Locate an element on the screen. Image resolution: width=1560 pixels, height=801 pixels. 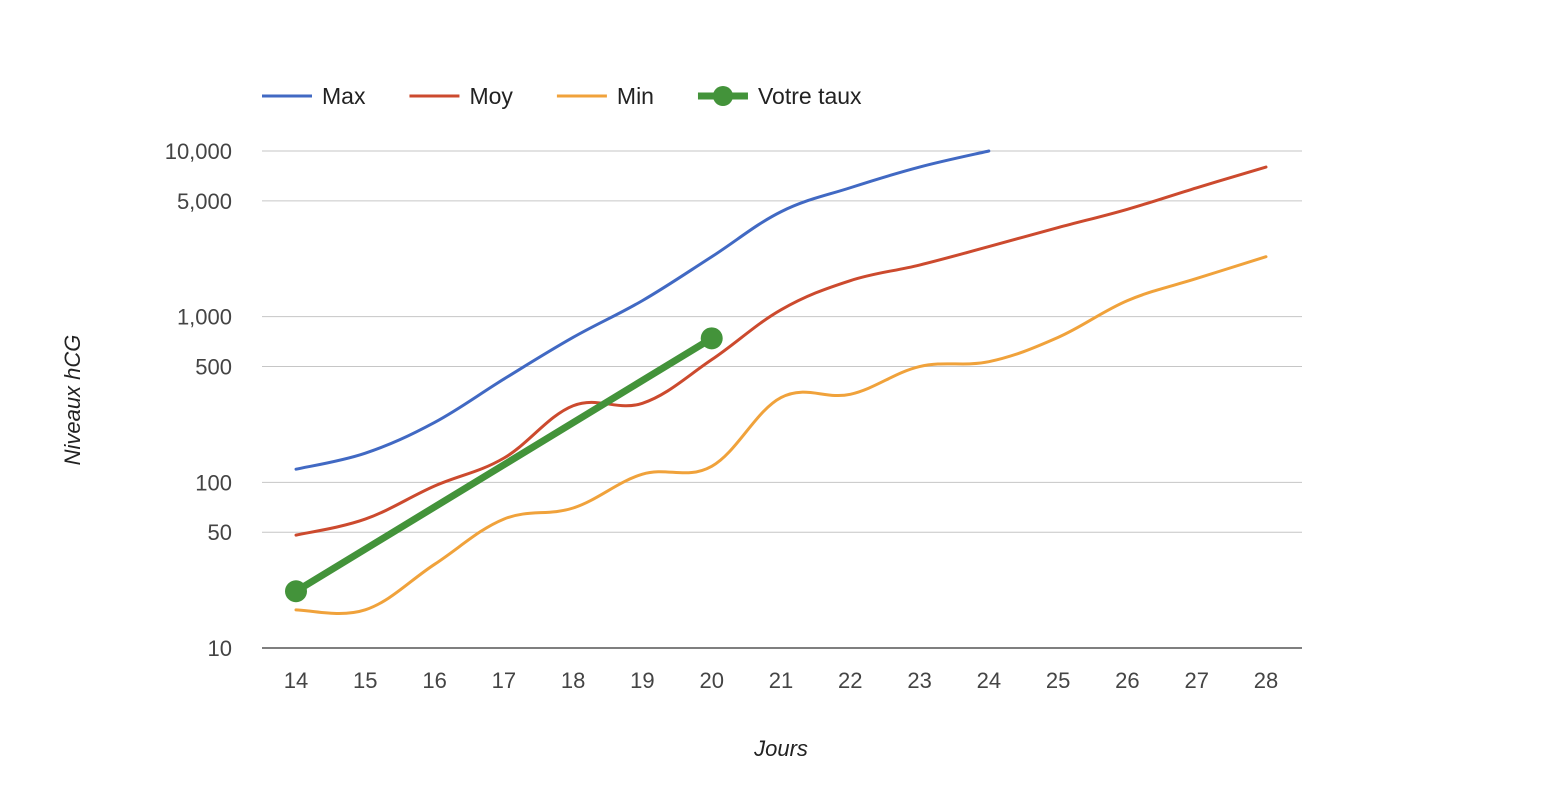
legend-item-votre-taux: Votre taux is located at coordinates (779, 96).